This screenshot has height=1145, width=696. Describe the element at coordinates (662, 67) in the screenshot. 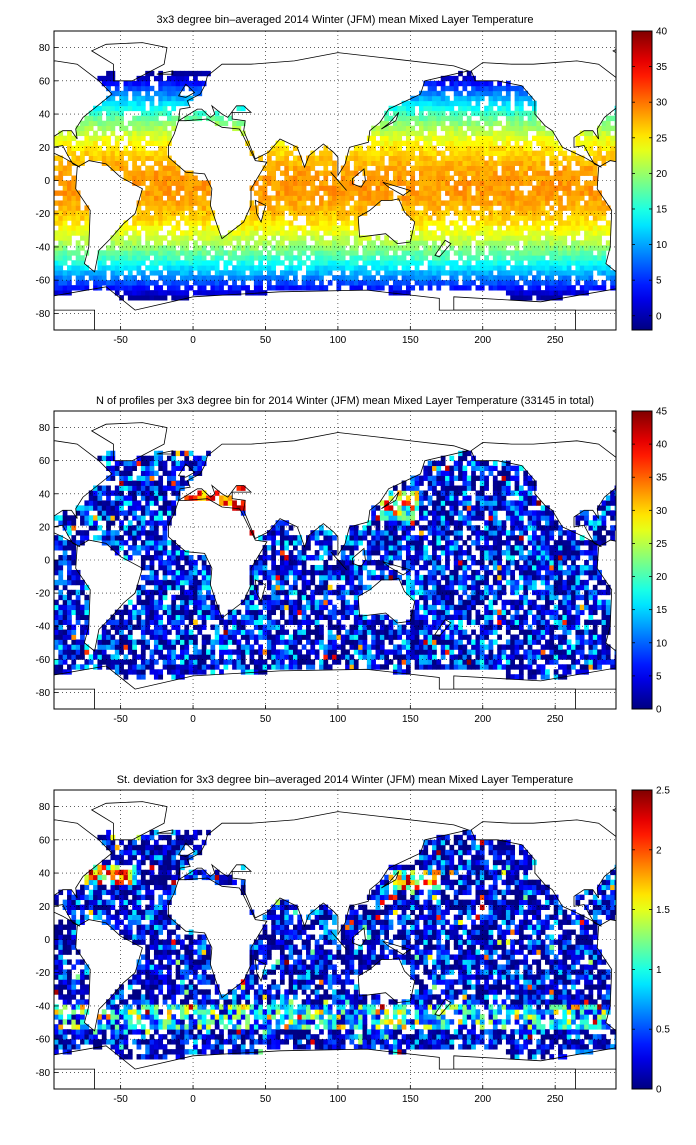

I see `colorbar-tick-label: 35` at that location.